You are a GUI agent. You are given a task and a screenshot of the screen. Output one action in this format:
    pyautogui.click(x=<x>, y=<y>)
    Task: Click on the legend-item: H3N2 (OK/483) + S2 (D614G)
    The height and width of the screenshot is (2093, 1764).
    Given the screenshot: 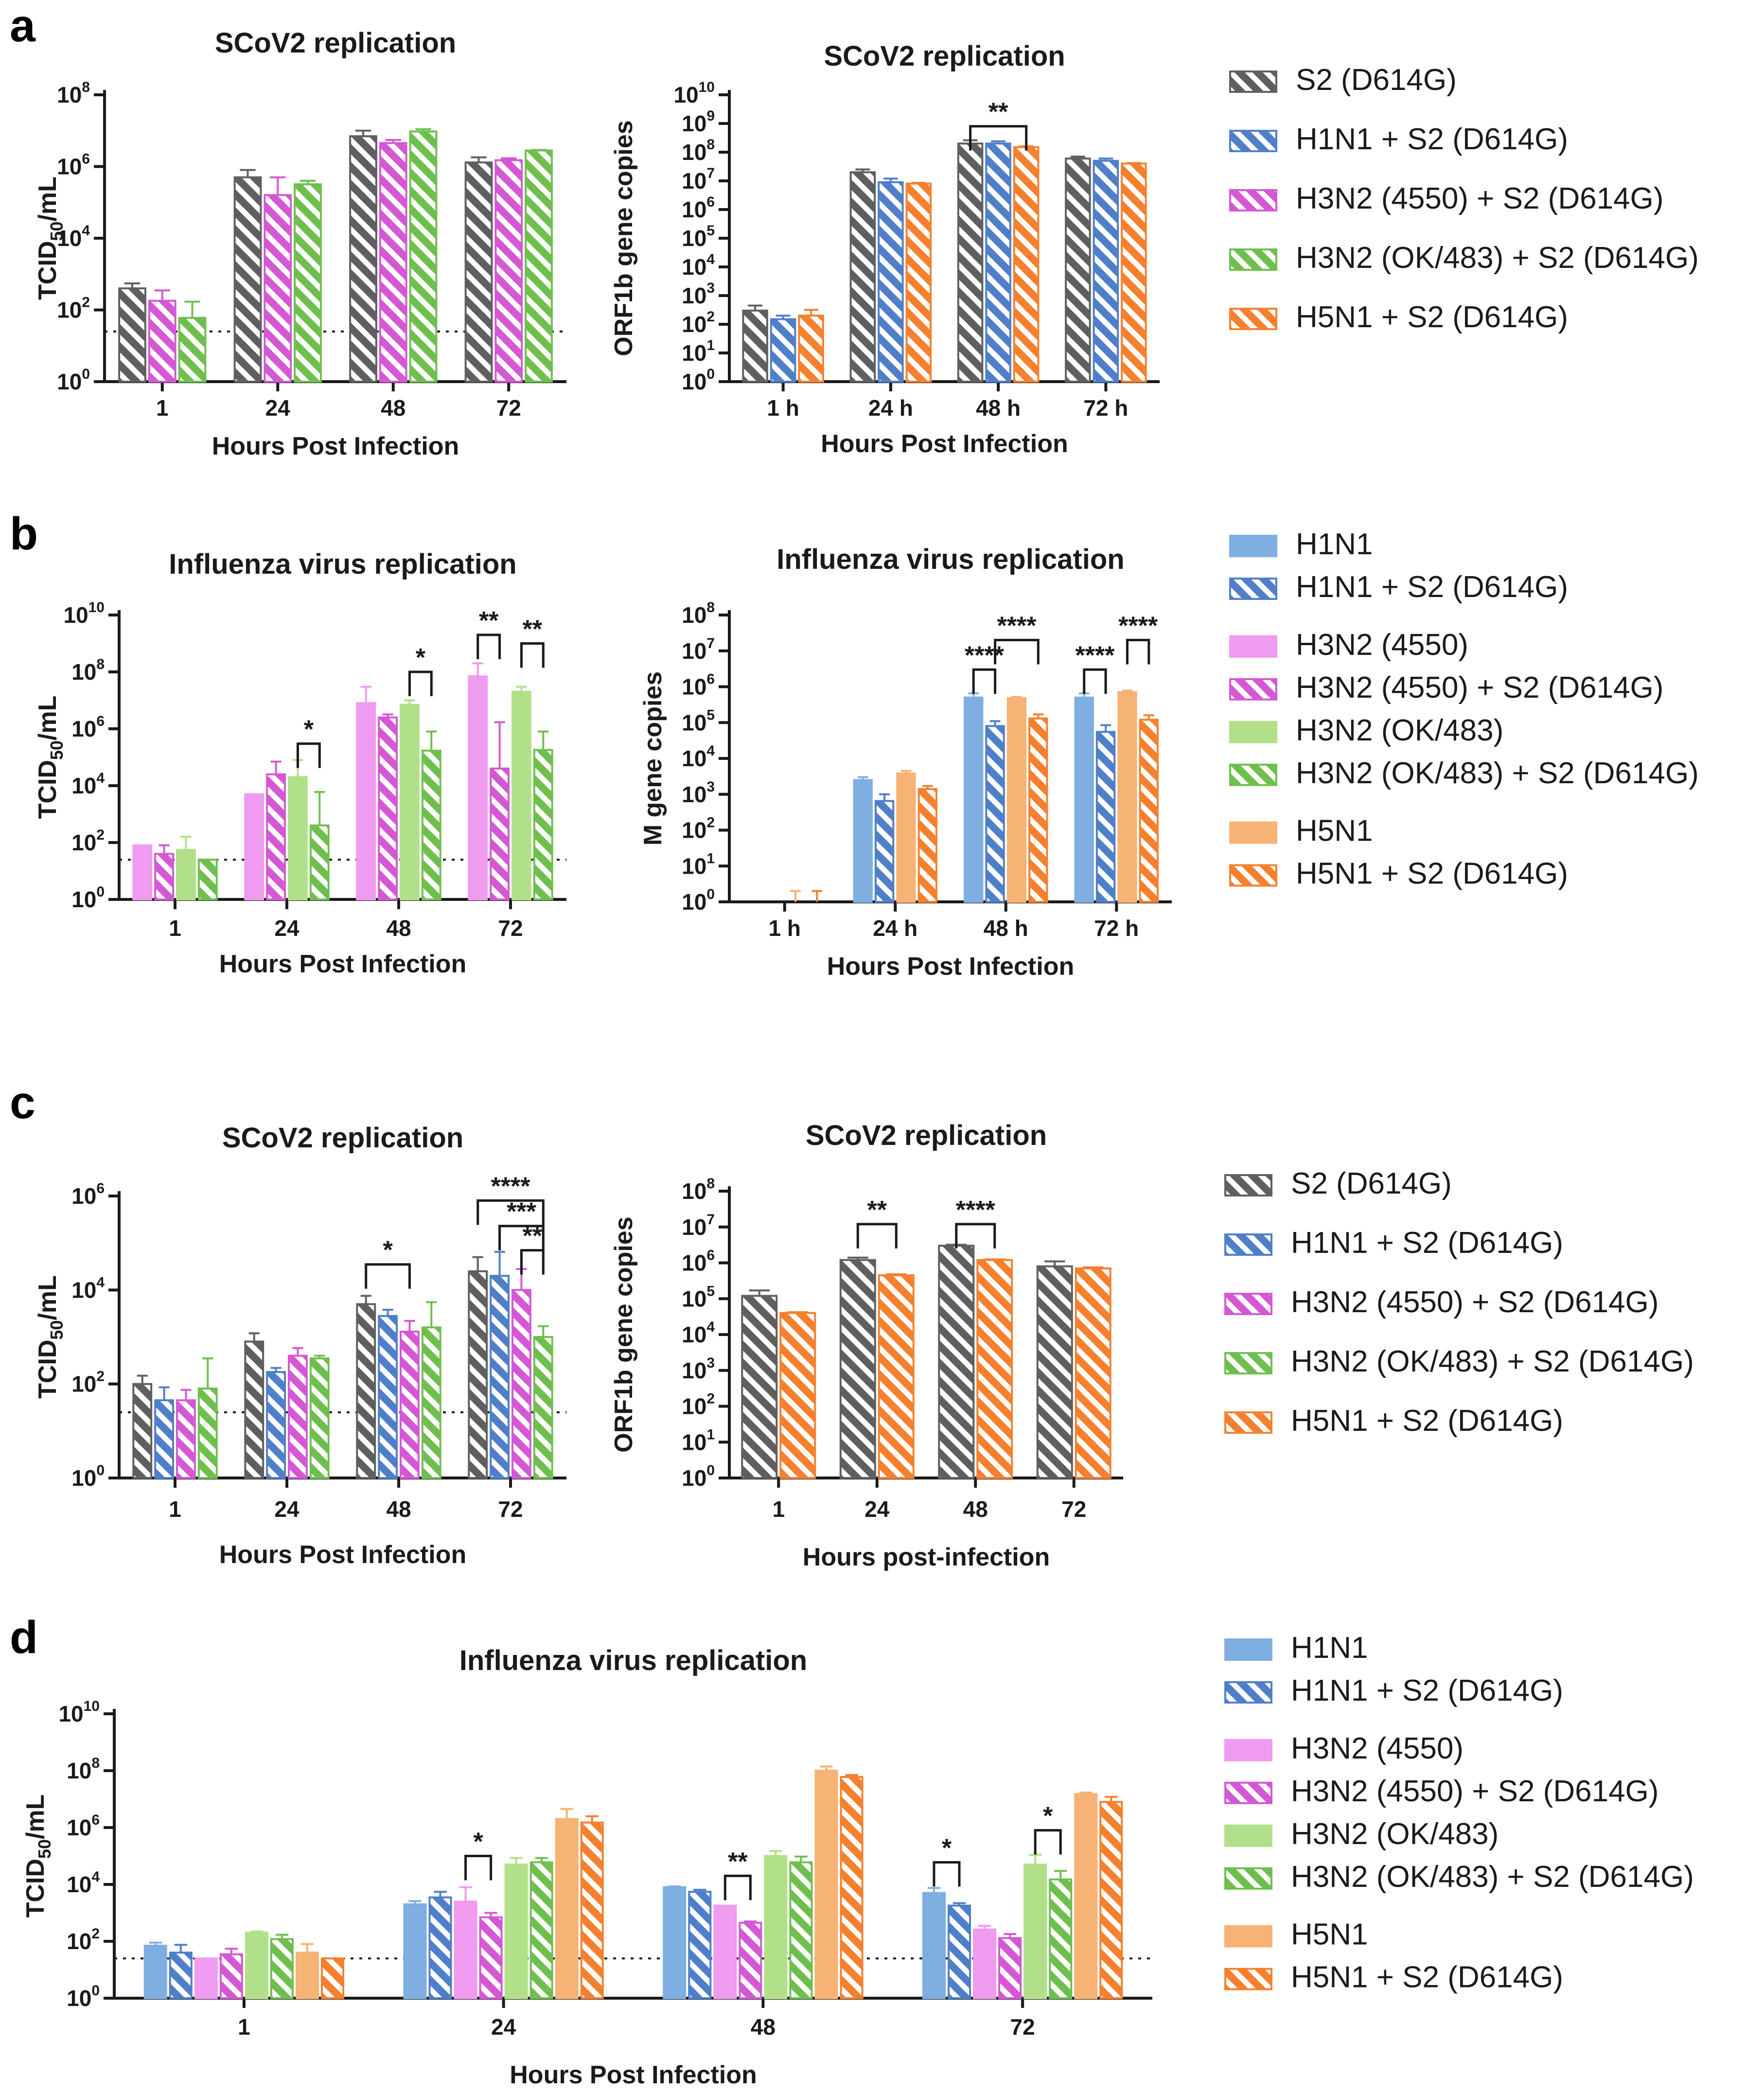 What is the action you would take?
    pyautogui.click(x=1459, y=1361)
    